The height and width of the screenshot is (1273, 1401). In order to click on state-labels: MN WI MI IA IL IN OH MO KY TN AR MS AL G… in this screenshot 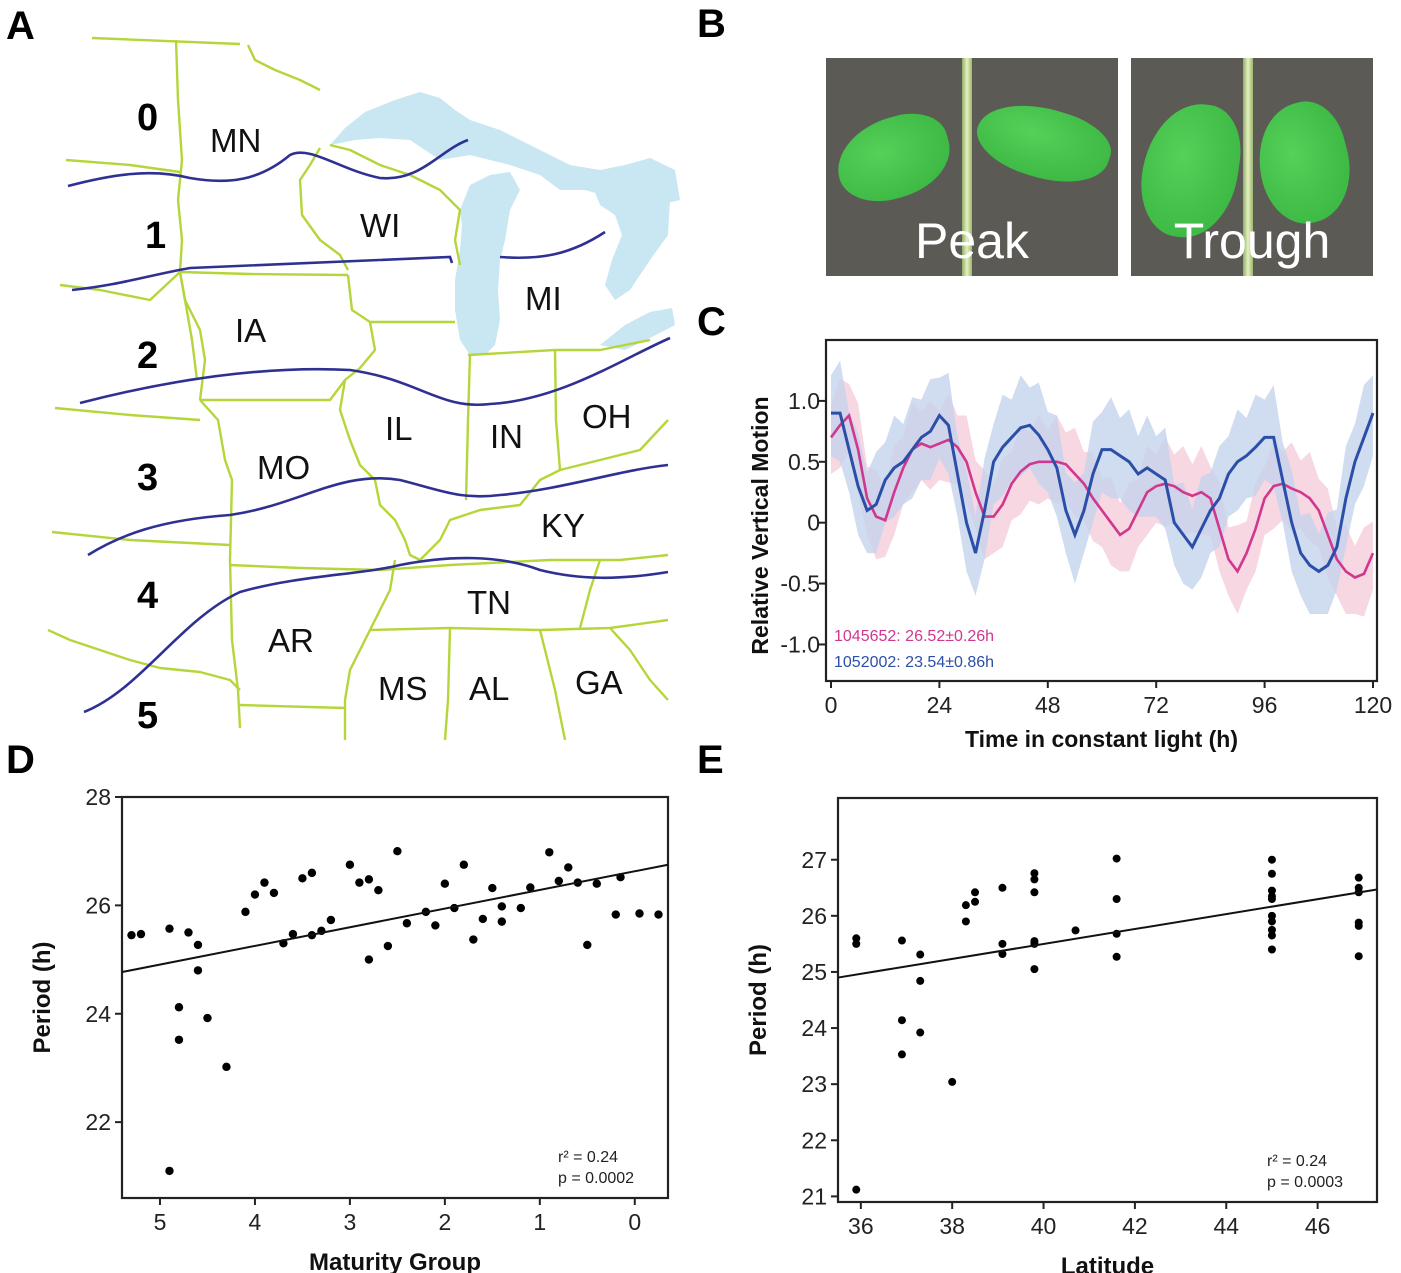, I will do `click(421, 414)`.